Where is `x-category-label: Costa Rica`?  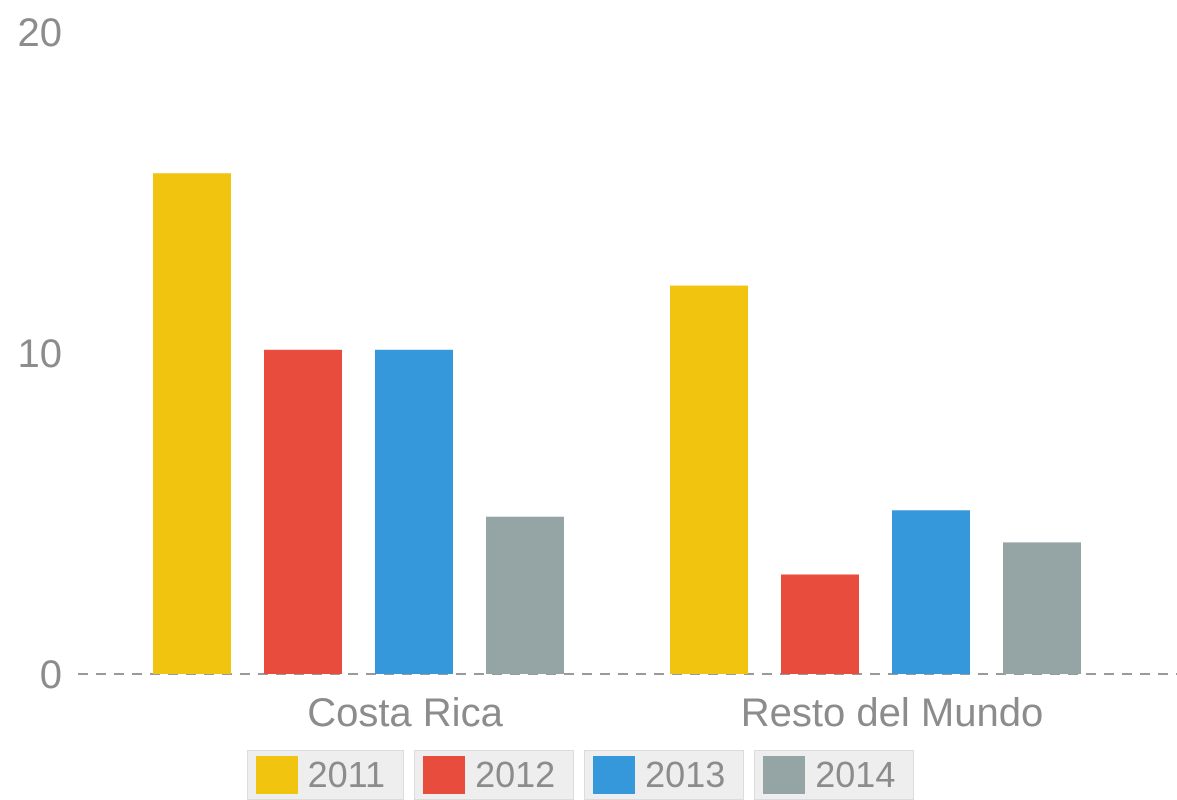
x-category-label: Costa Rica is located at coordinates (405, 713).